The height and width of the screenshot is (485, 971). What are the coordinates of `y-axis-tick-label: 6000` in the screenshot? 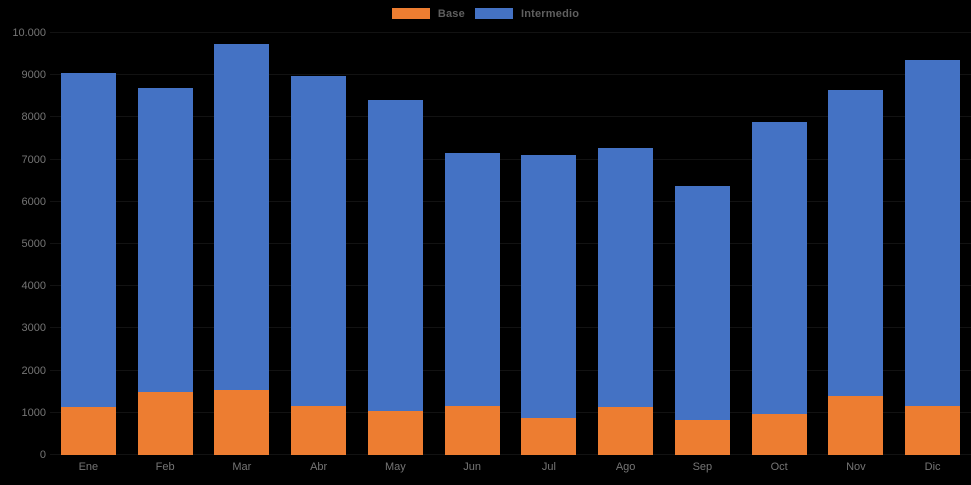 It's located at (33, 201).